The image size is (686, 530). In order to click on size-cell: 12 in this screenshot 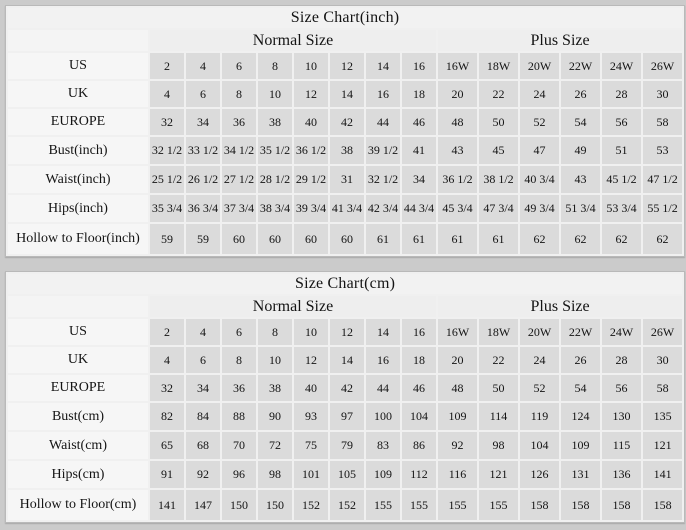, I will do `click(311, 360)`.